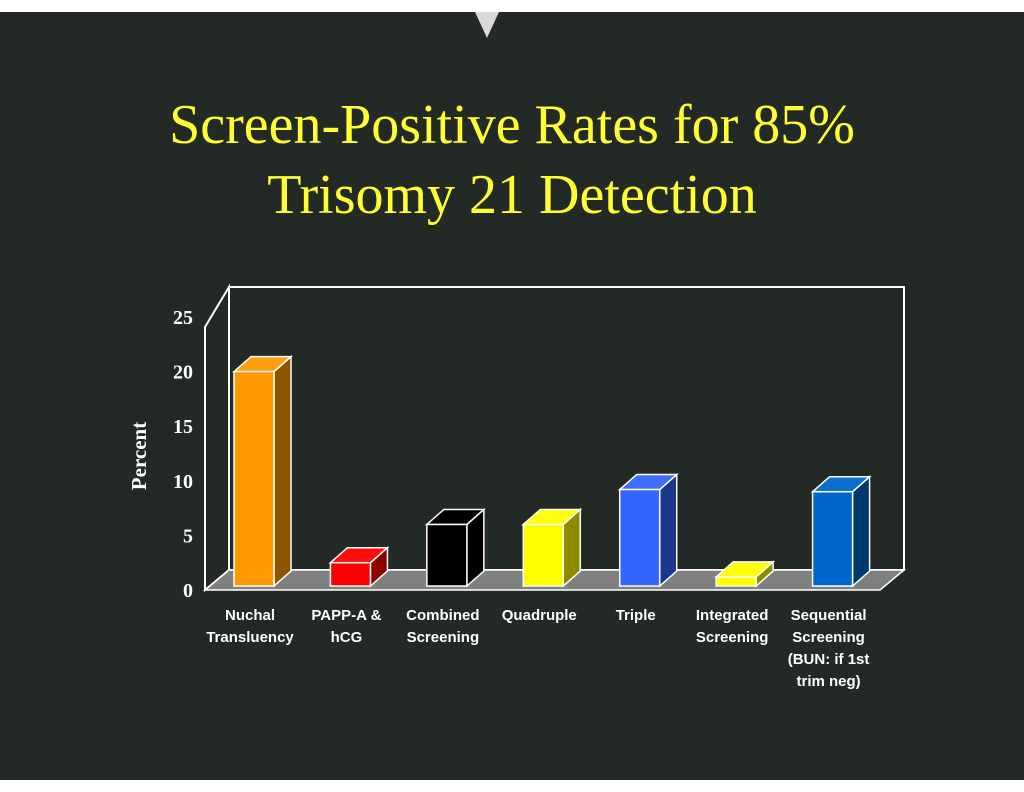  Describe the element at coordinates (217, 438) in the screenshot. I see `plot-side-wall` at that location.